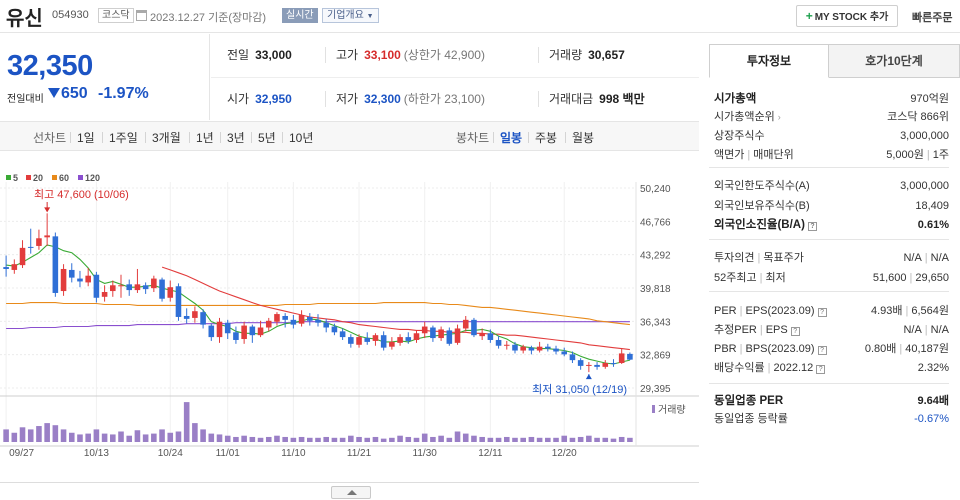 This screenshot has height=500, width=960. What do you see at coordinates (70, 15) in the screenshot?
I see `stock-code: 054930` at bounding box center [70, 15].